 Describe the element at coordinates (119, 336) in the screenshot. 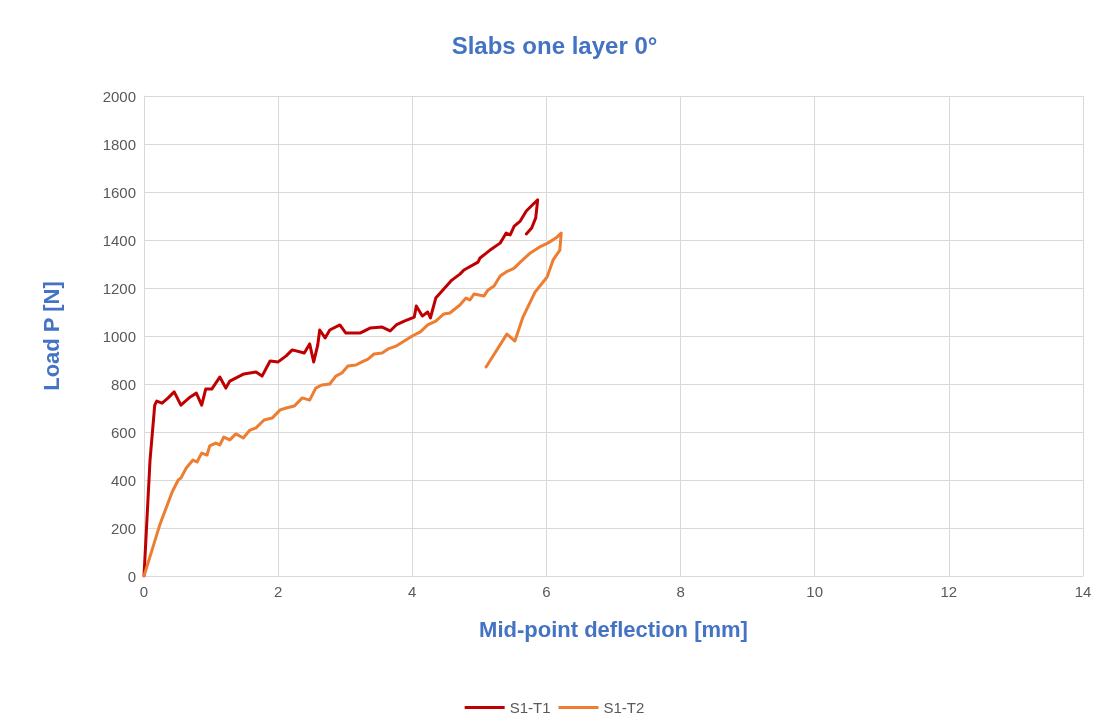

I see `y-tick-label: 1000` at that location.